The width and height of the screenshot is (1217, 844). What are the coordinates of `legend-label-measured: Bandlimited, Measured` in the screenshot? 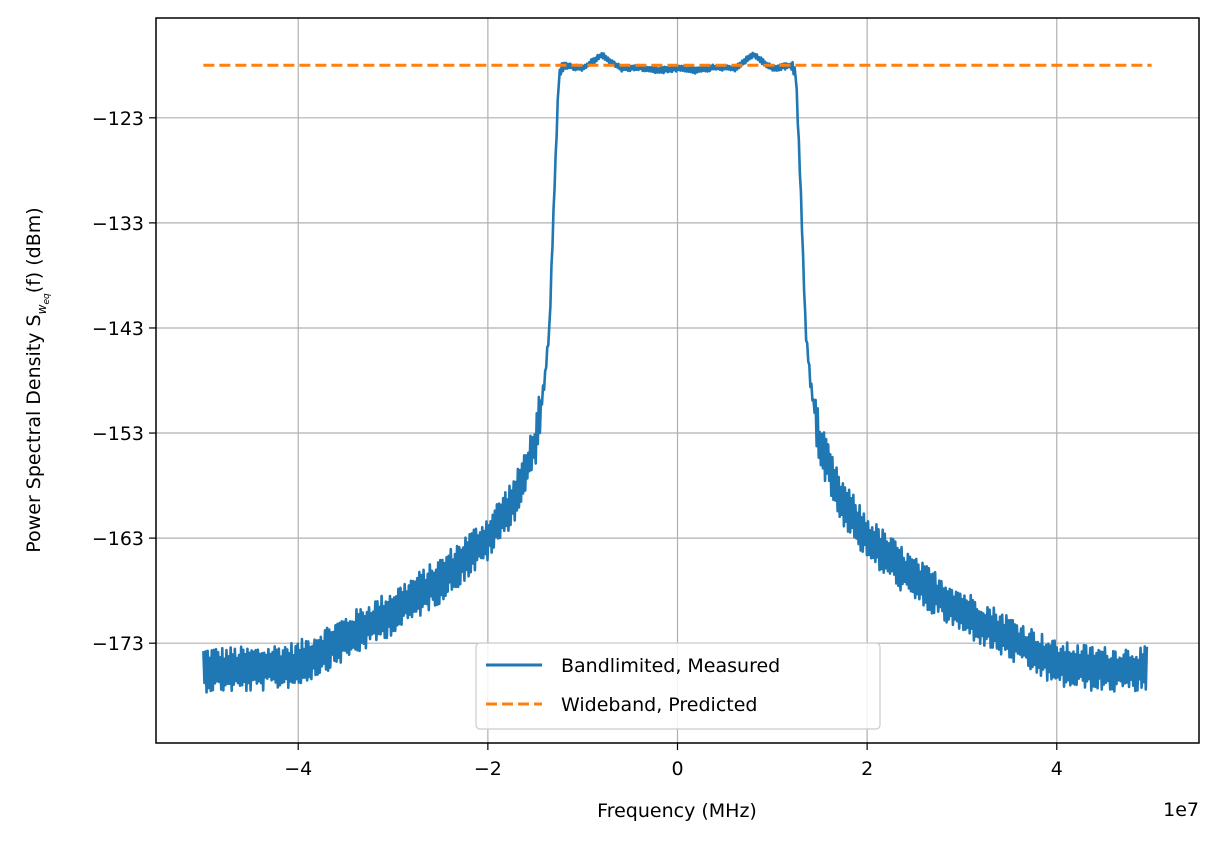 It's located at (670, 666).